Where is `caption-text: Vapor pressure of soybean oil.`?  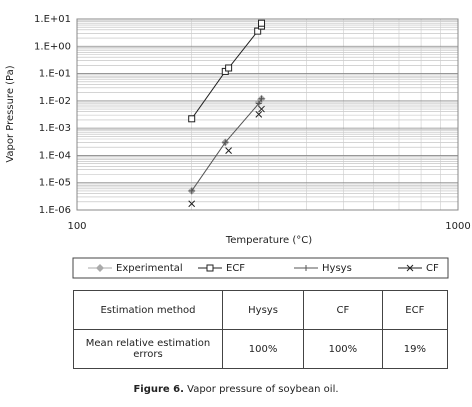 caption-text: Vapor pressure of soybean oil. is located at coordinates (263, 389).